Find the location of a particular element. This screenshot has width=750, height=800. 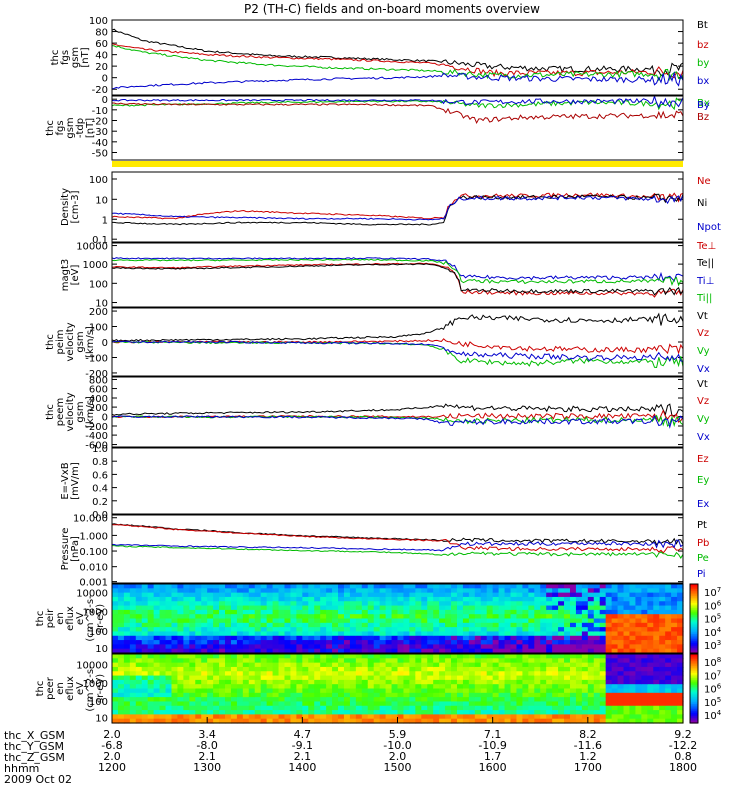

ytick-label: 60 is located at coordinates (101, 44).